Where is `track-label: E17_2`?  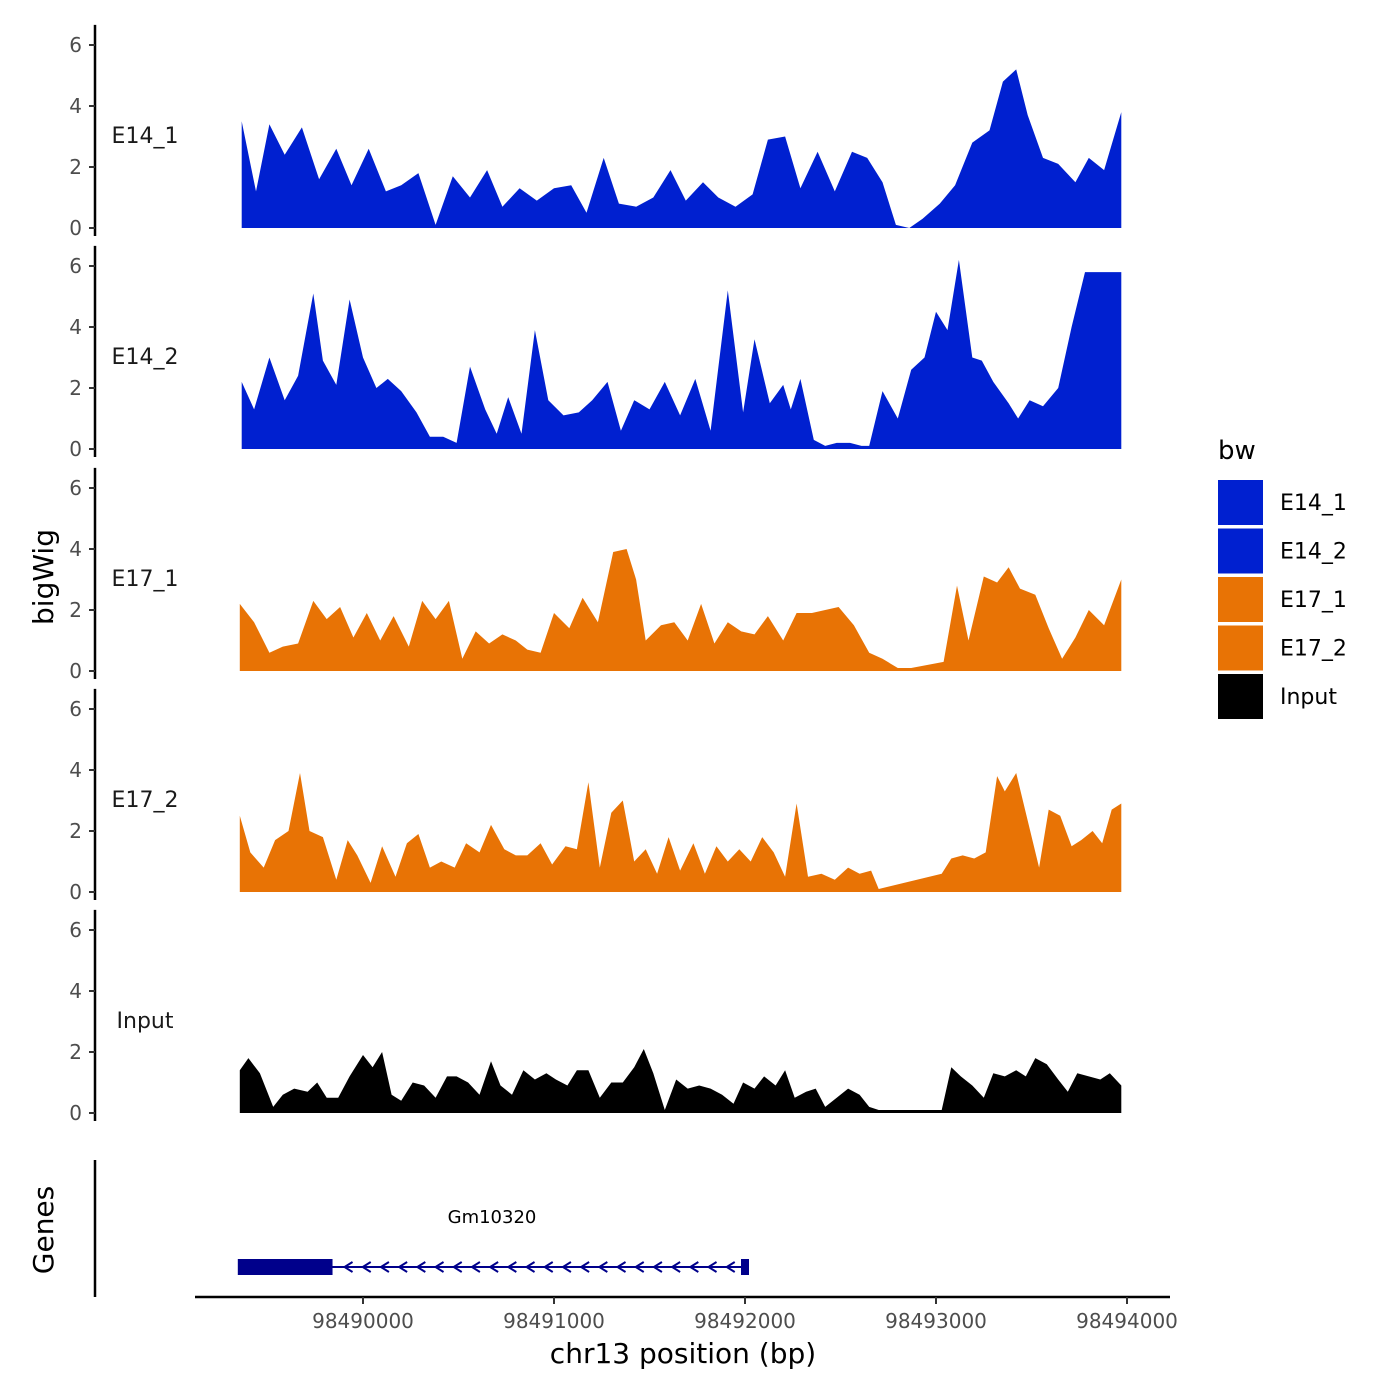
track-label: E17_2 is located at coordinates (145, 800).